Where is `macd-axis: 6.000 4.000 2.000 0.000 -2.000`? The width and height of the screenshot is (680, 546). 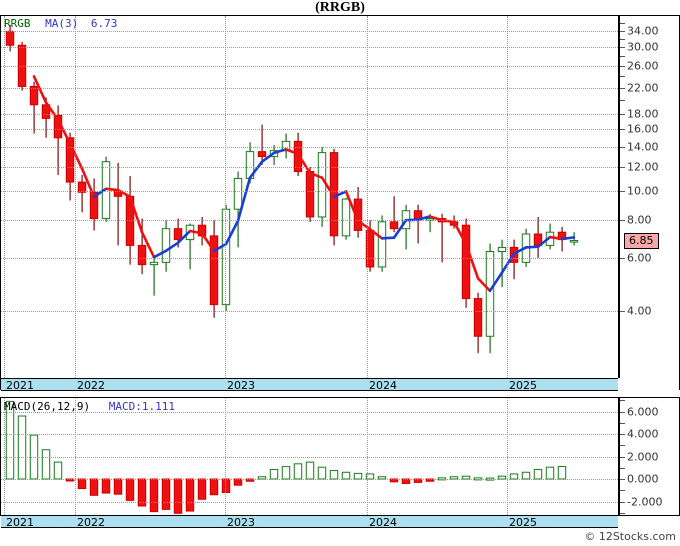 macd-axis: 6.000 4.000 2.000 0.000 -2.000 is located at coordinates (648, 456).